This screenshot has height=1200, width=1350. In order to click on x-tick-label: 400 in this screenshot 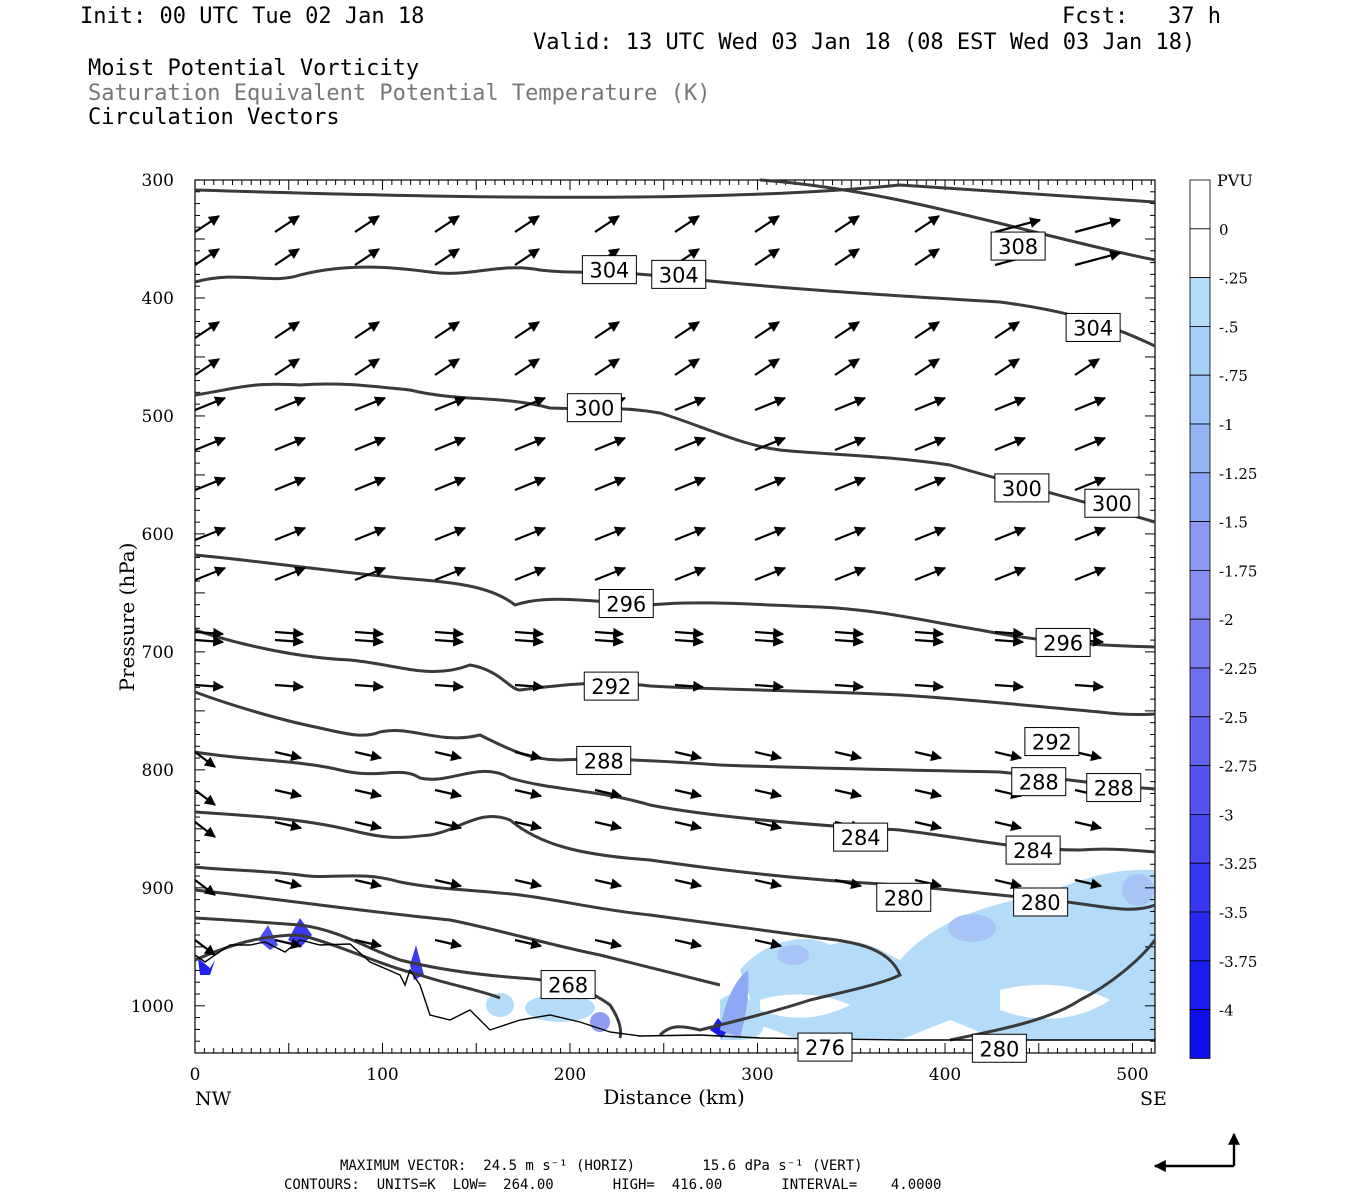, I will do `click(945, 1075)`.